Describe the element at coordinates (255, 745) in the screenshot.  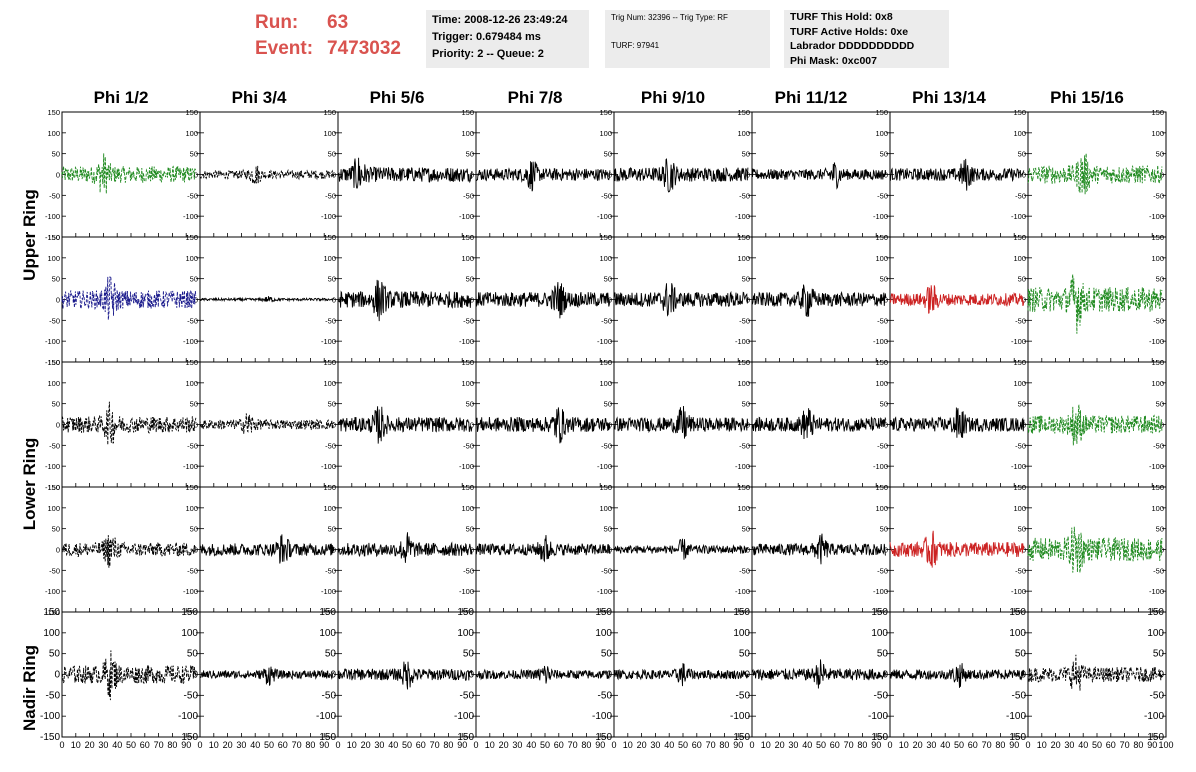
I see `x-tick-label: 40` at that location.